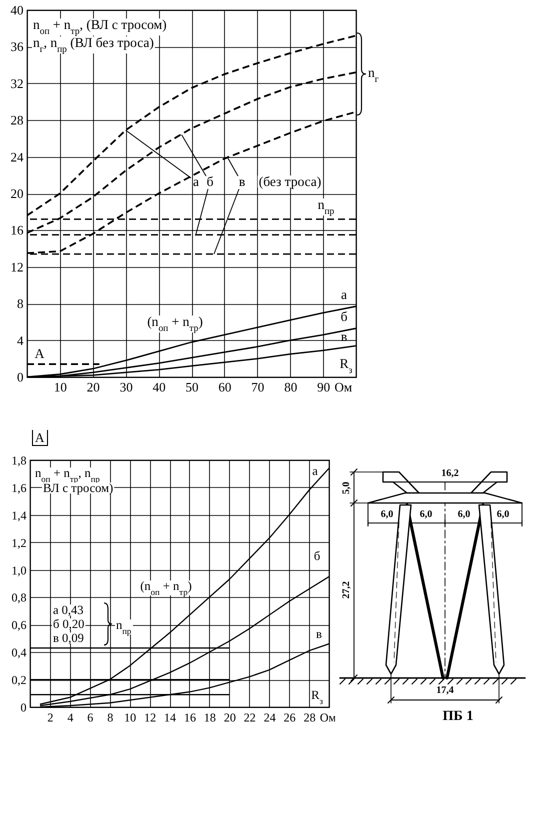 The height and width of the screenshot is (830, 533). Describe the element at coordinates (50, 717) in the screenshot. I see `x-tick-label: 2` at that location.